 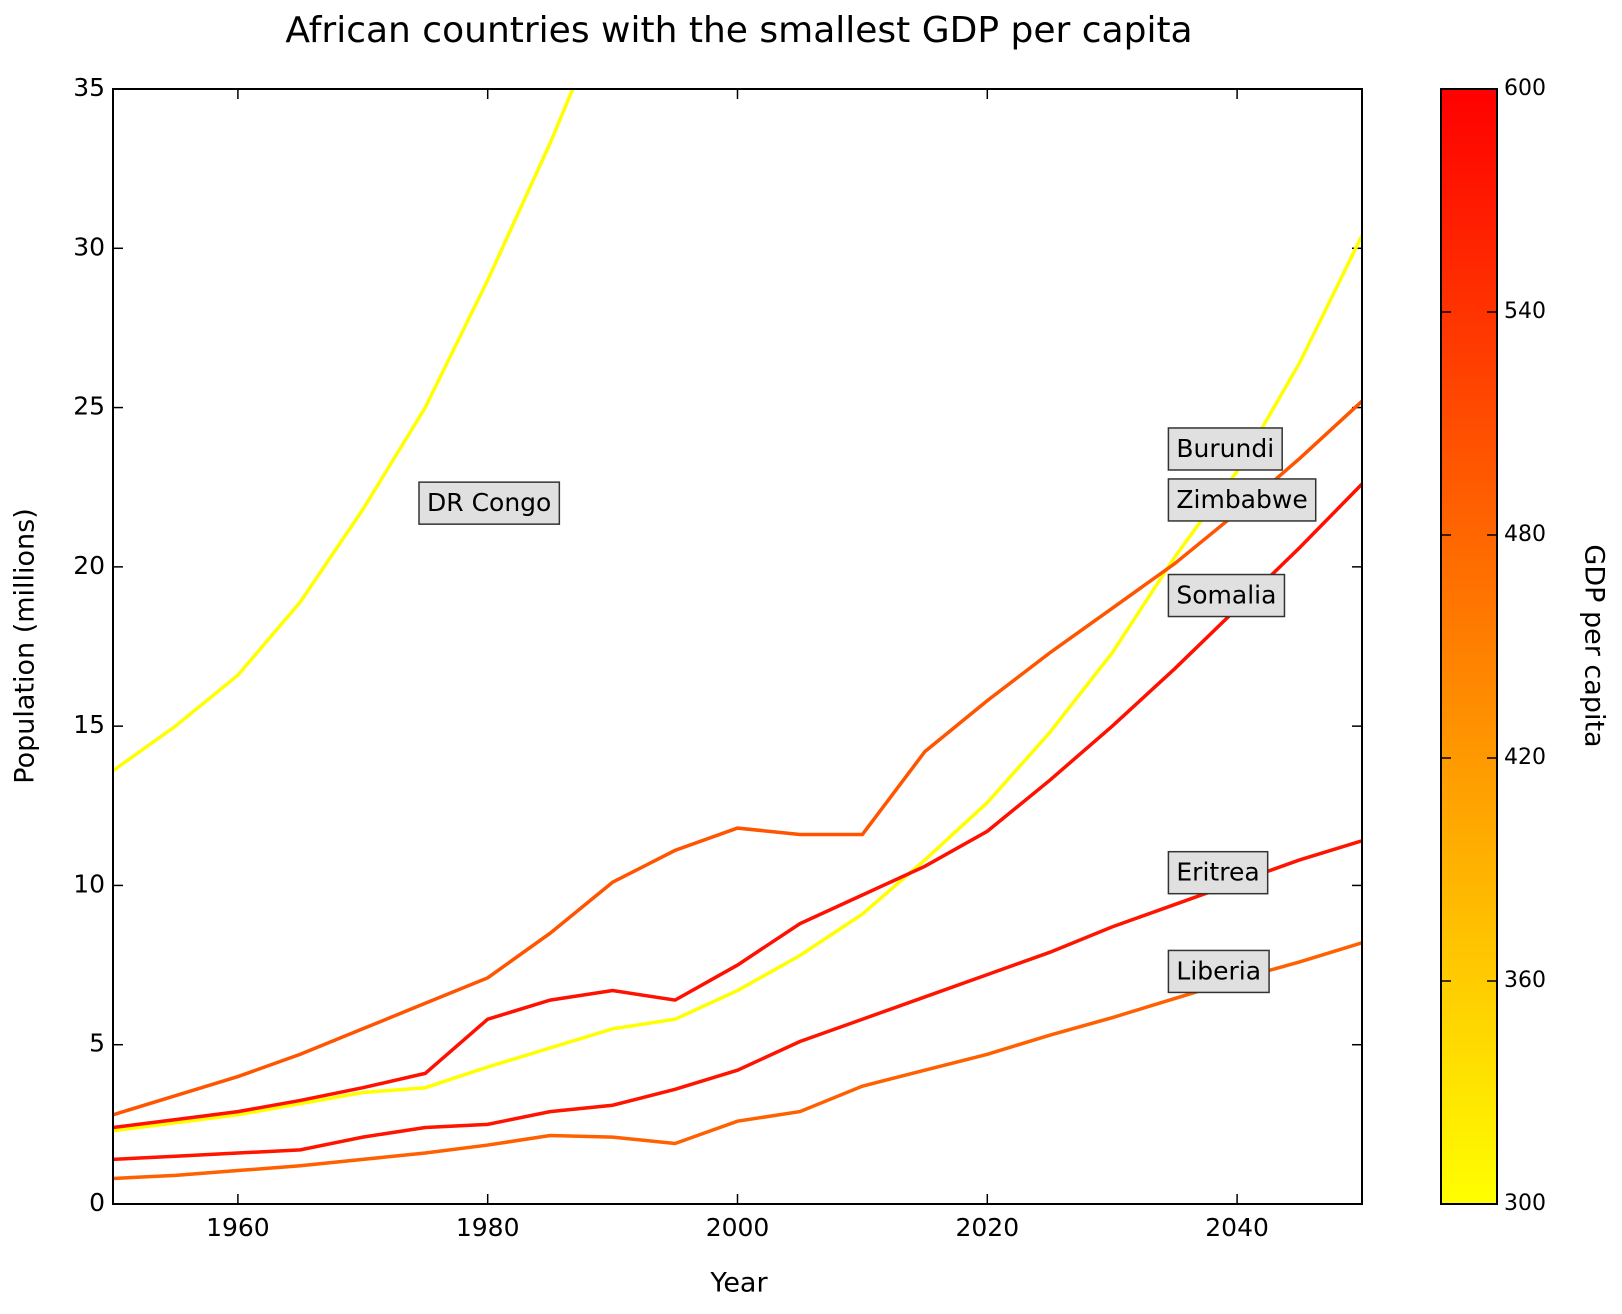 I want to click on y-tick-label: 35, so click(x=89, y=87).